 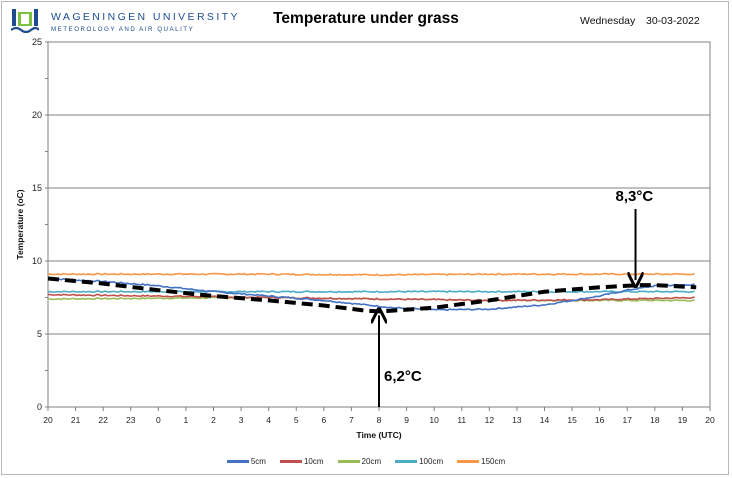 What do you see at coordinates (37, 261) in the screenshot?
I see `y-tick-label: 10` at bounding box center [37, 261].